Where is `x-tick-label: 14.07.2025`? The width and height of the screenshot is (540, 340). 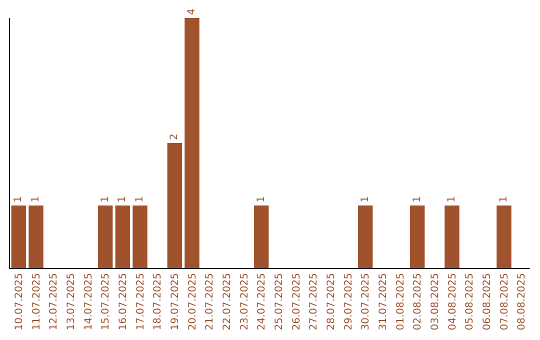
x-tick-label: 14.07.2025 is located at coordinates (88, 301).